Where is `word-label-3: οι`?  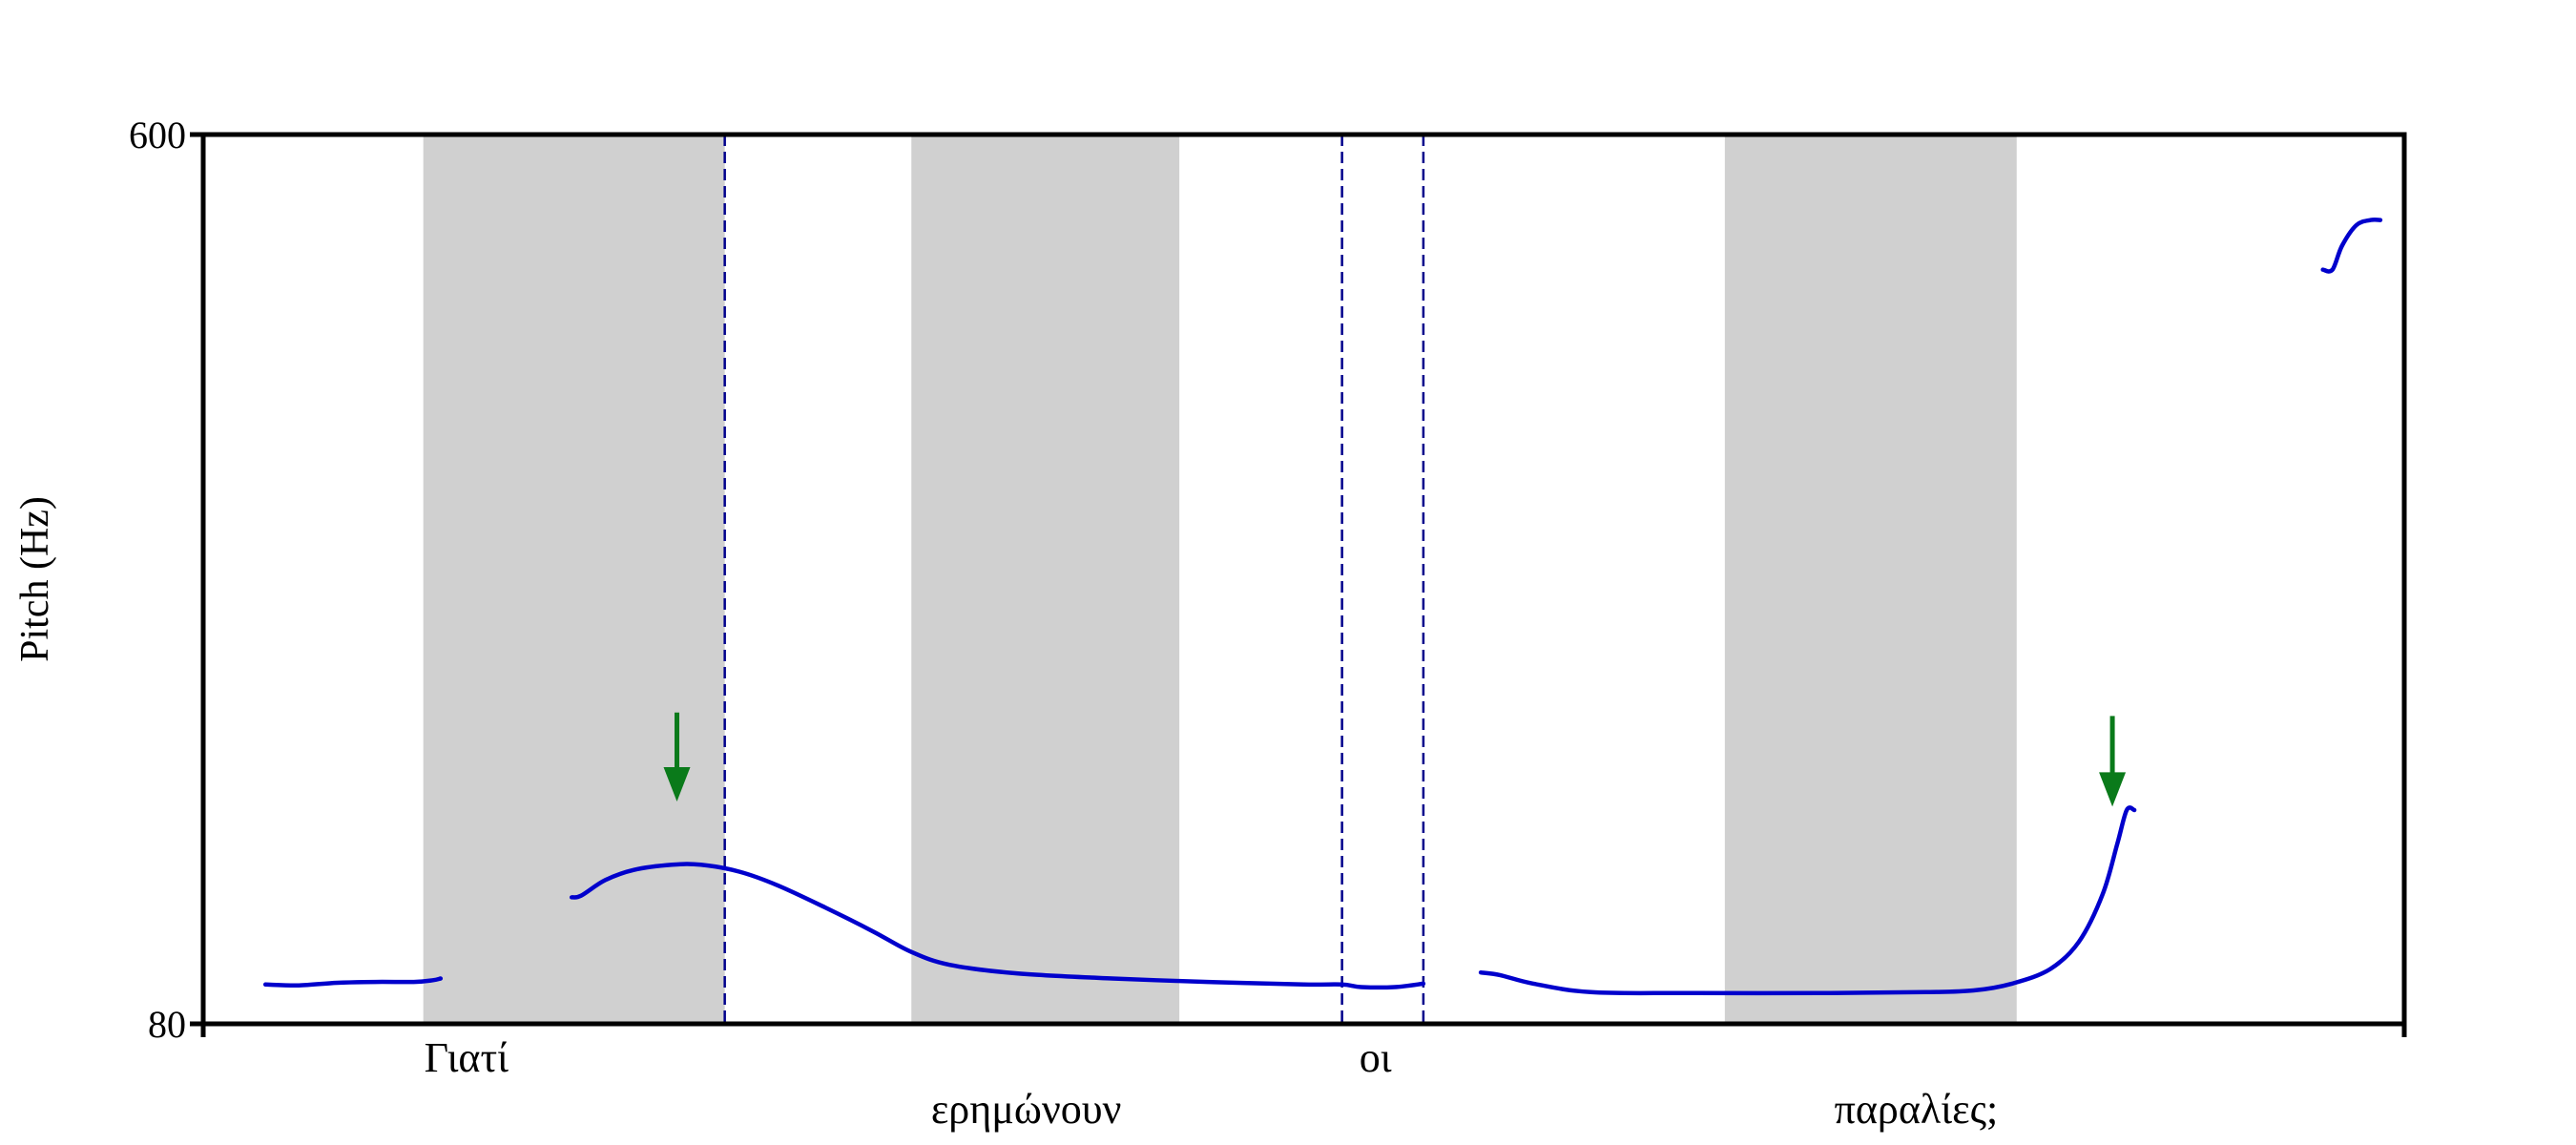 word-label-3: οι is located at coordinates (1376, 1057).